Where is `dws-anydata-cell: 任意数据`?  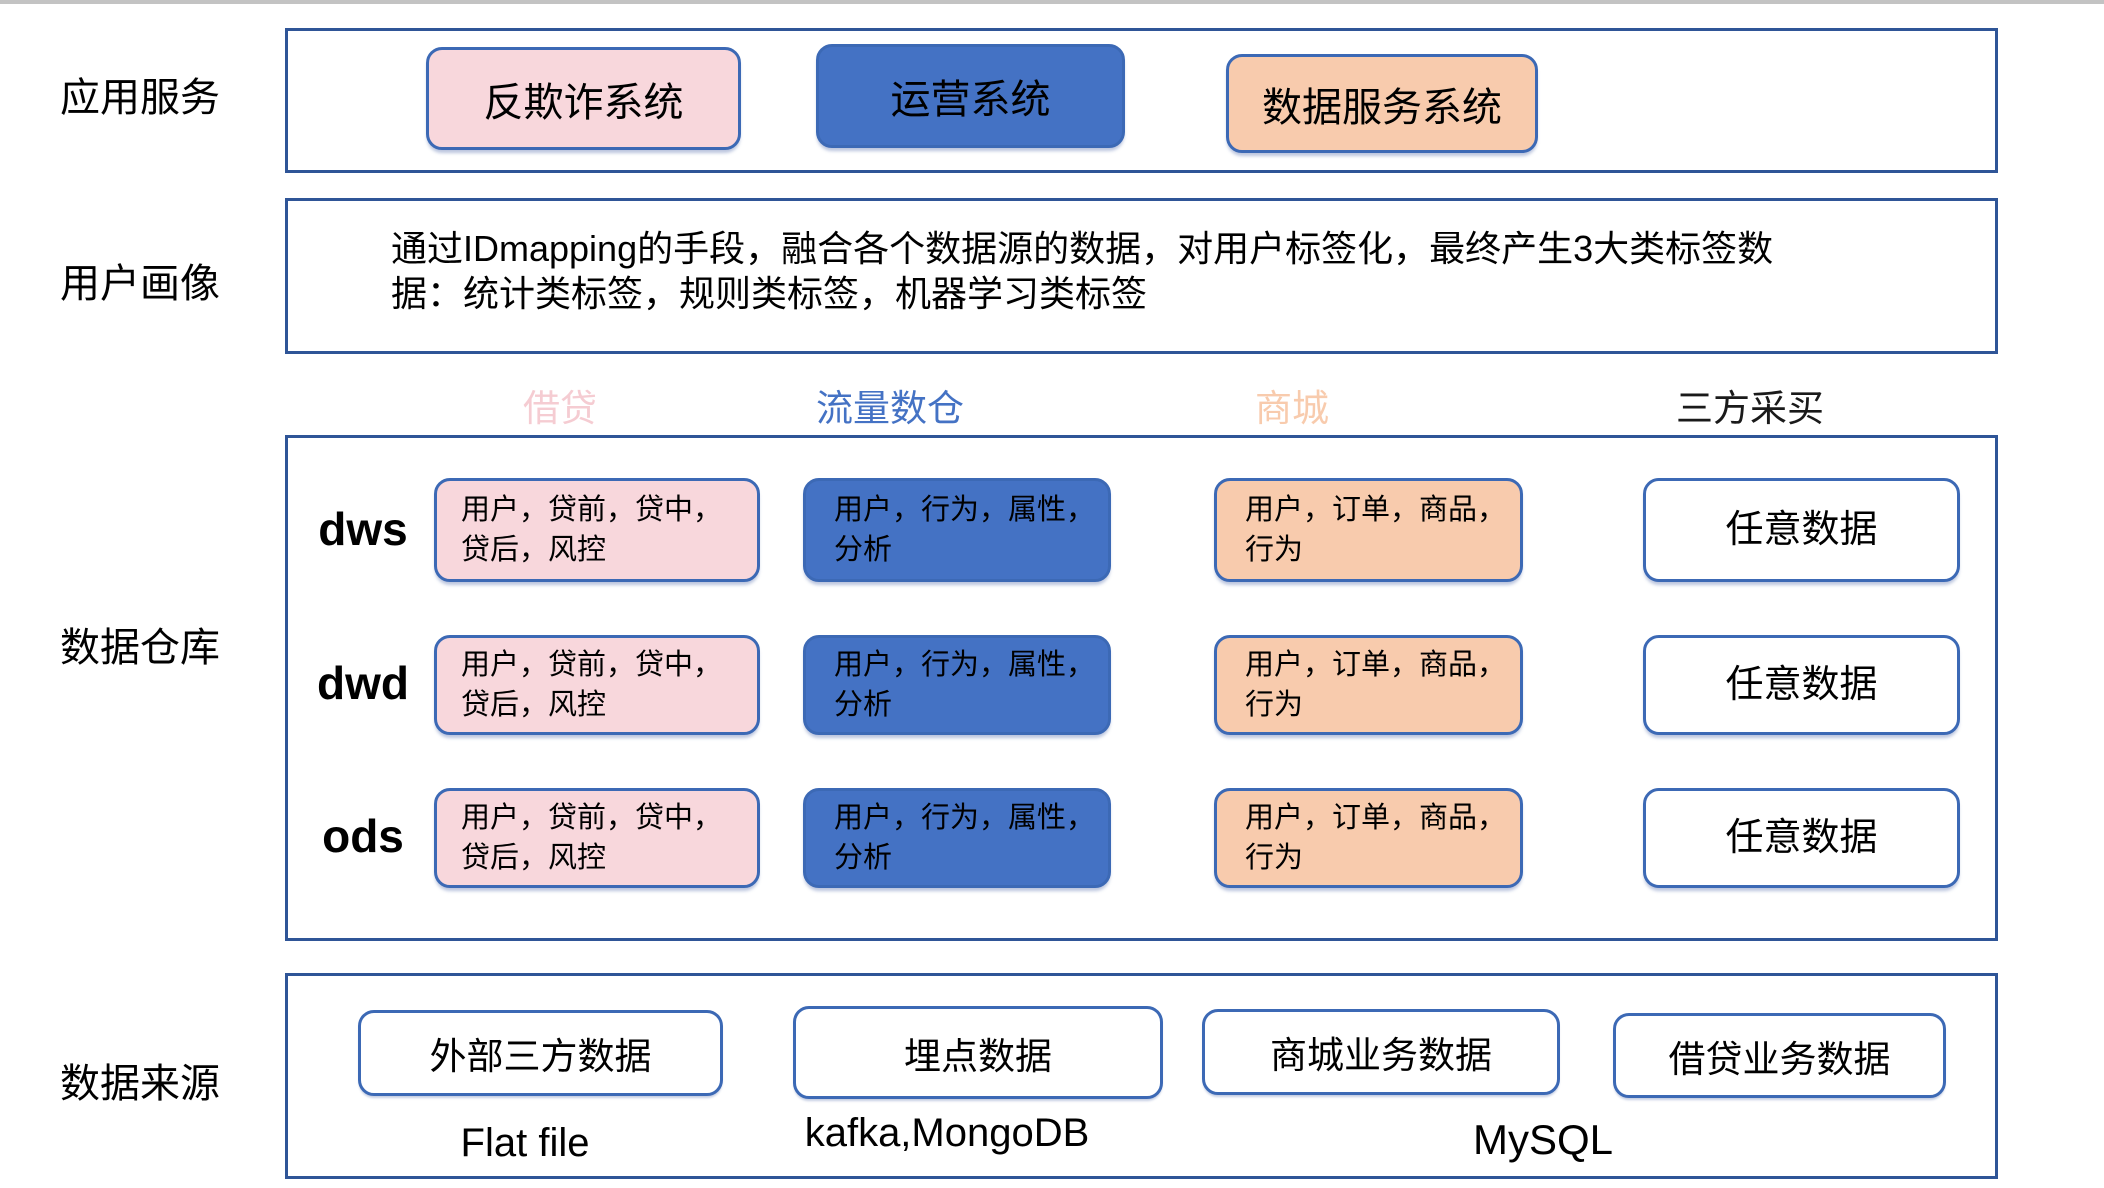 dws-anydata-cell: 任意数据 is located at coordinates (1801, 530).